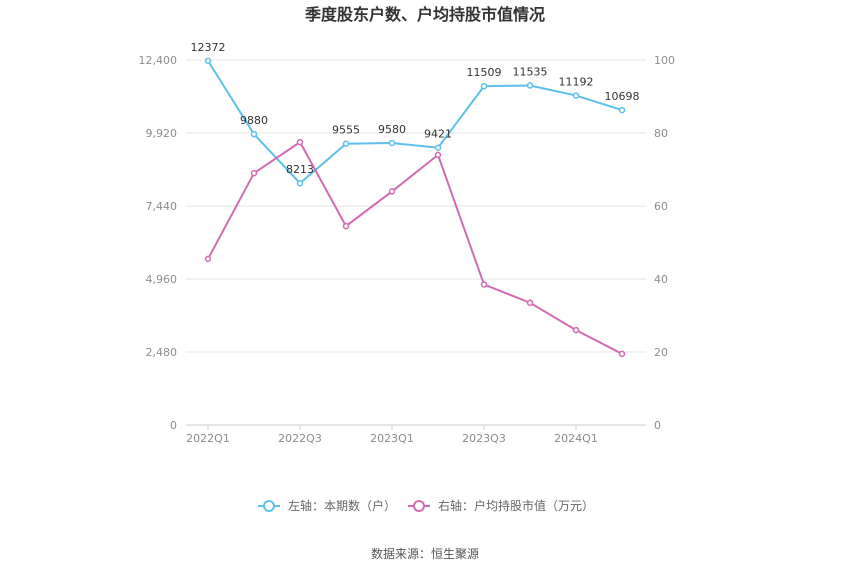  I want to click on data-label: 12372, so click(208, 47).